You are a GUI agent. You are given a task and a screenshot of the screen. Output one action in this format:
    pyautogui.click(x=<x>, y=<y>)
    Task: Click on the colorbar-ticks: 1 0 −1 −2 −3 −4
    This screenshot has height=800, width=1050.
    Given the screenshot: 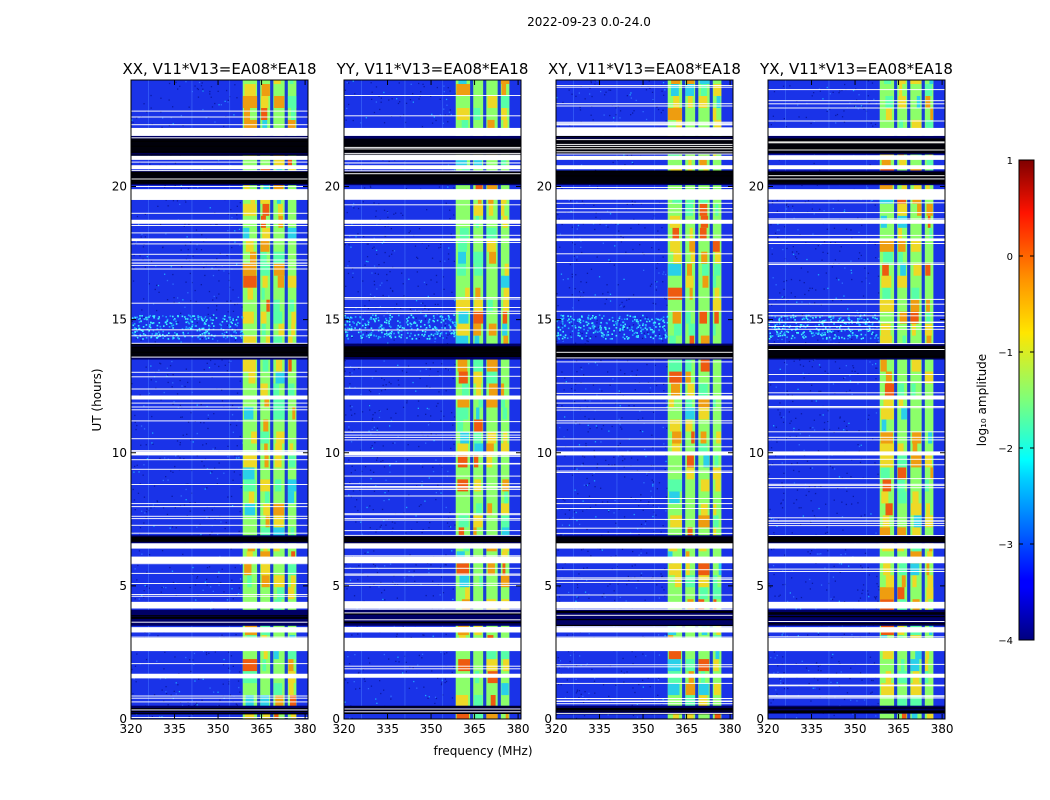 What is the action you would take?
    pyautogui.click(x=1016, y=401)
    